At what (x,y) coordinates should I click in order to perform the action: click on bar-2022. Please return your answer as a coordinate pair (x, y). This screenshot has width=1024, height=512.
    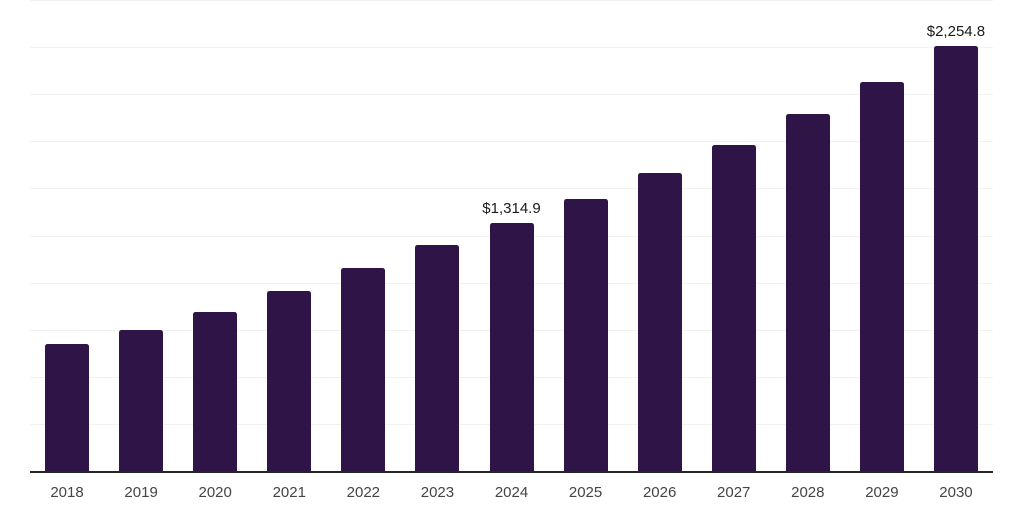
    Looking at the image, I should click on (363, 369).